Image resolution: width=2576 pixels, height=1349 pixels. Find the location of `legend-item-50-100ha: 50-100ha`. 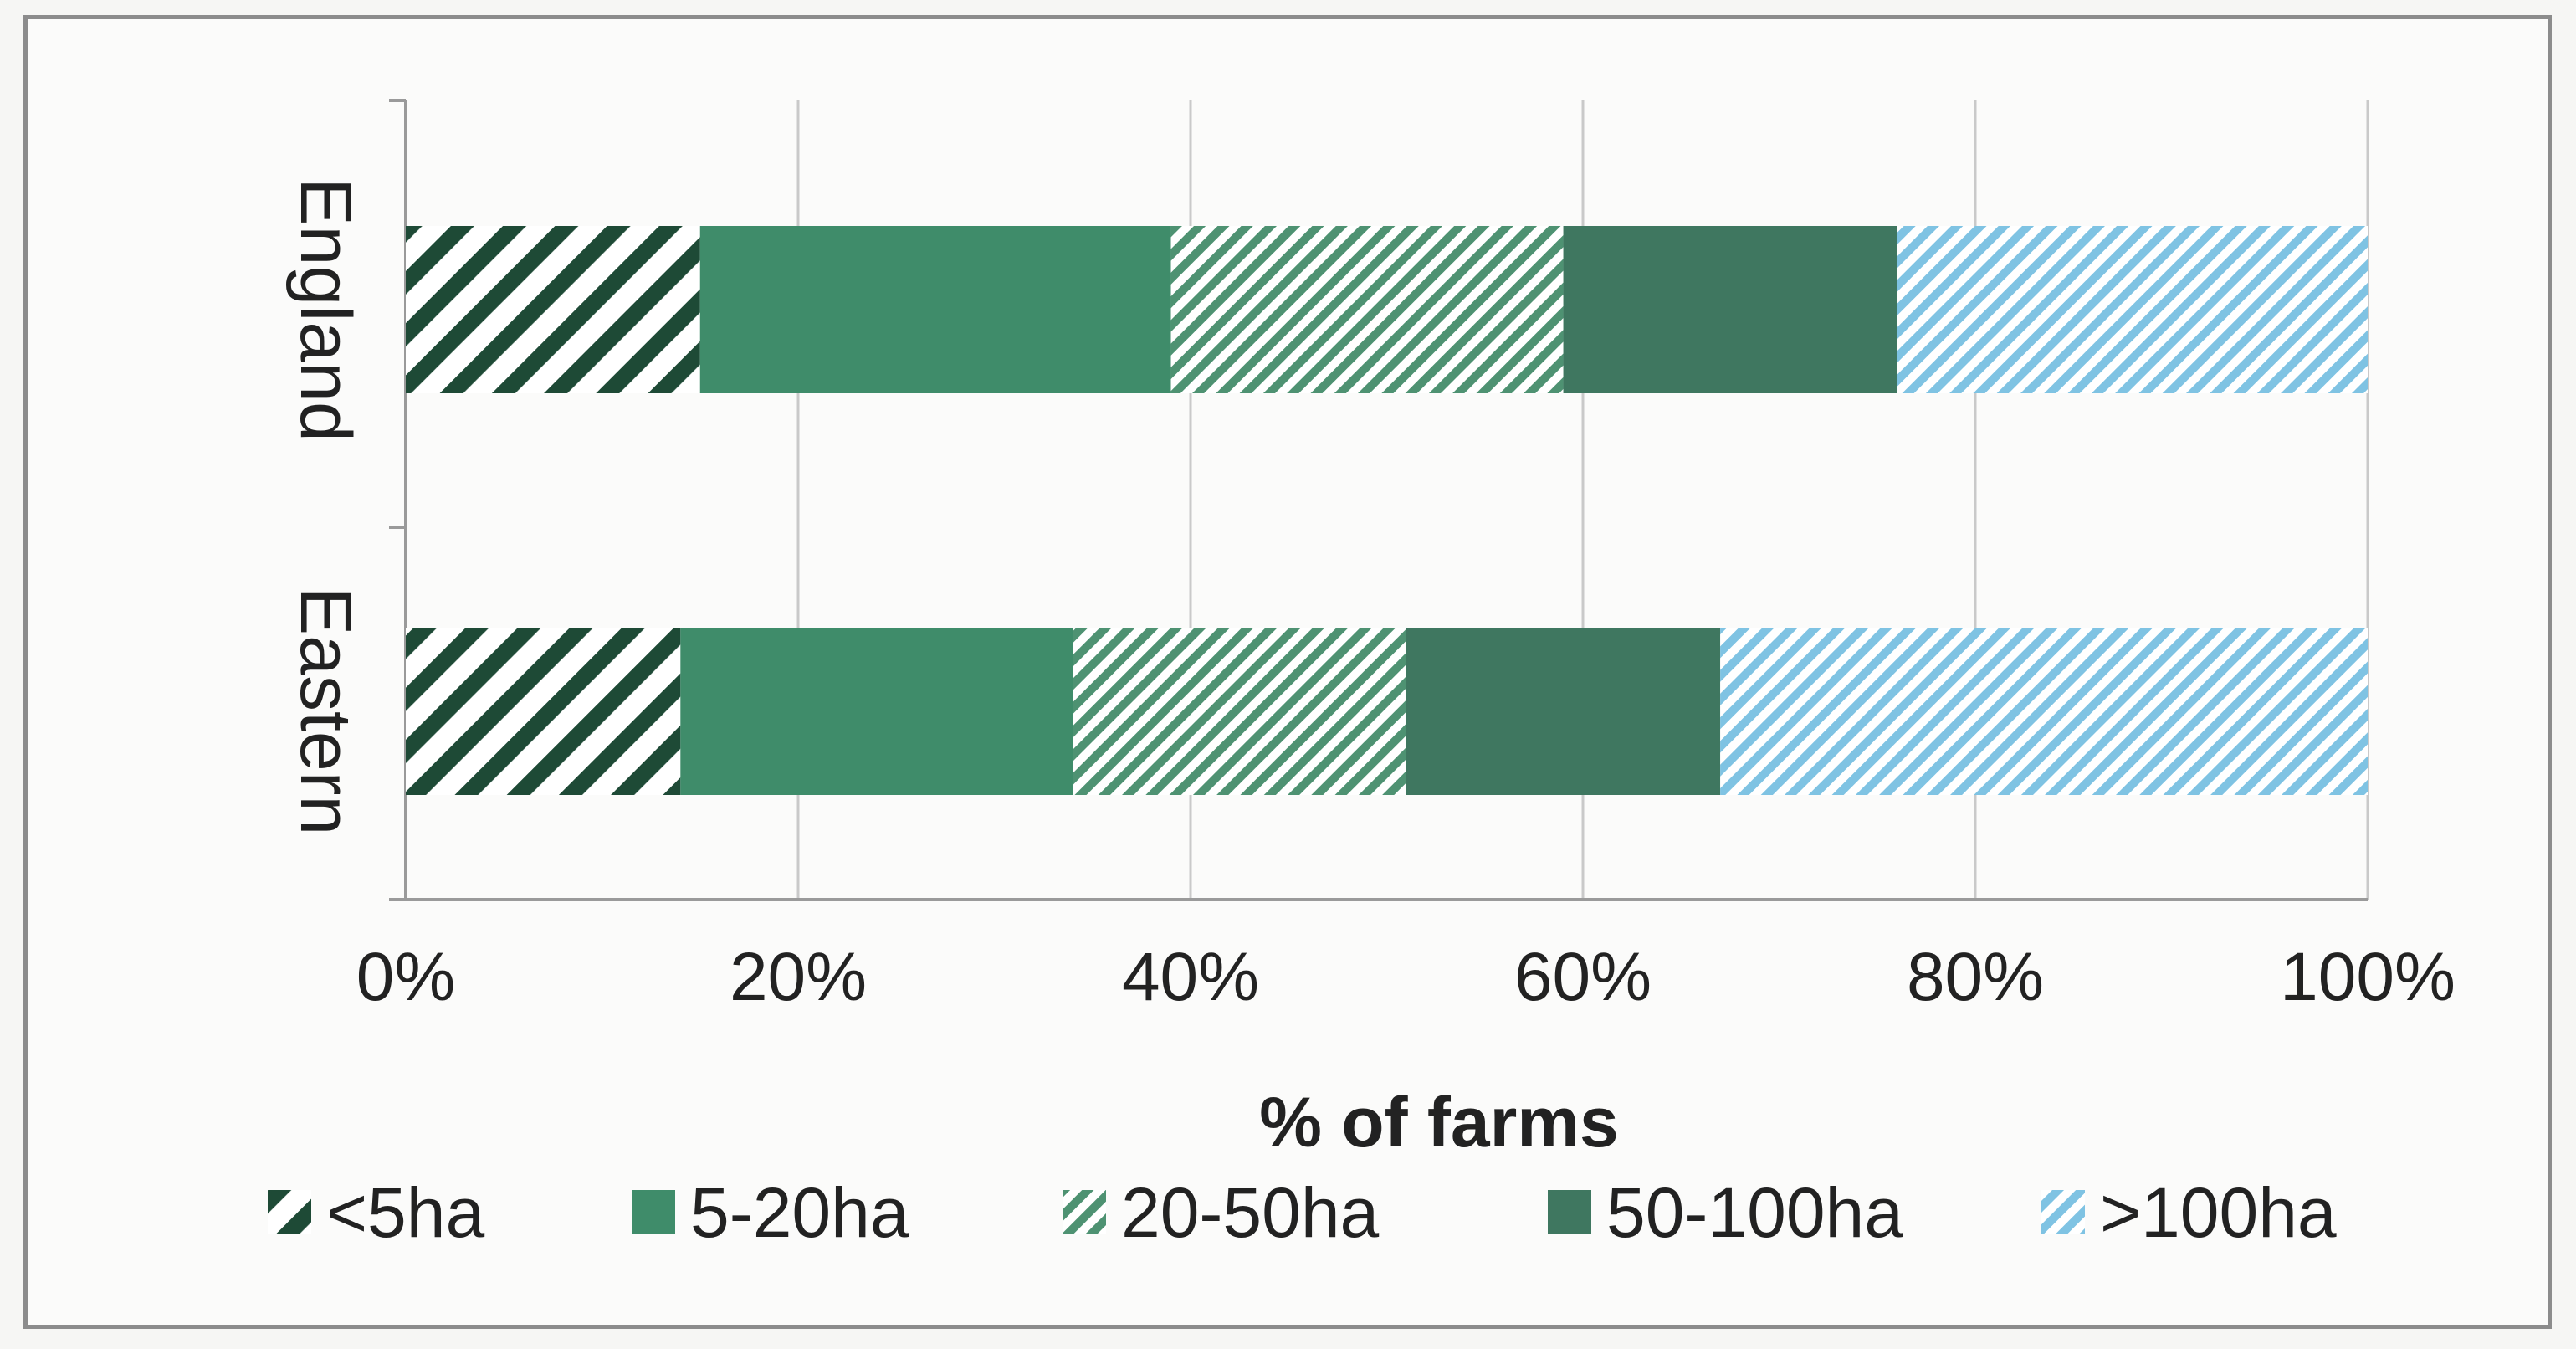

legend-item-50-100ha: 50-100ha is located at coordinates (1726, 1213).